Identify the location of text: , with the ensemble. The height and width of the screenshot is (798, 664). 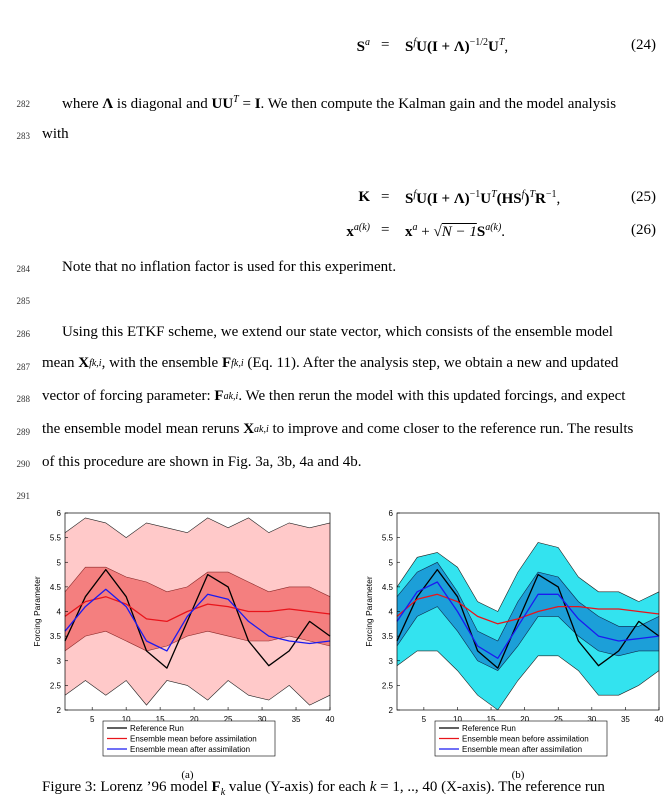
(161, 363).